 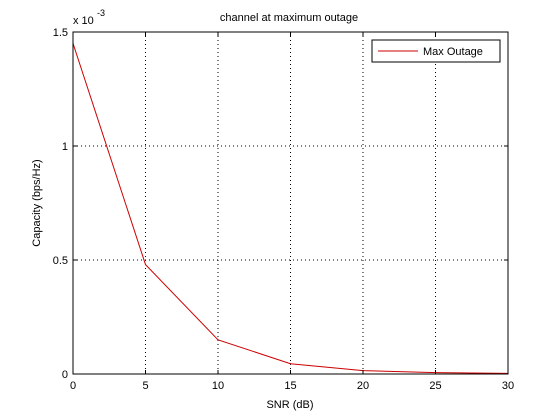 What do you see at coordinates (60, 261) in the screenshot?
I see `y-tick-label: 0.5` at bounding box center [60, 261].